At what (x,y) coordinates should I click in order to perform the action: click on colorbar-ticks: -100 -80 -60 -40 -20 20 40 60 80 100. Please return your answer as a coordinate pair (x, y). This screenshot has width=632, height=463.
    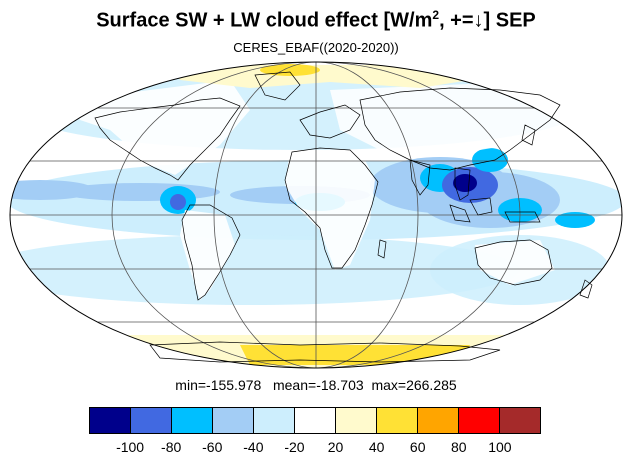
    Looking at the image, I should click on (316, 448).